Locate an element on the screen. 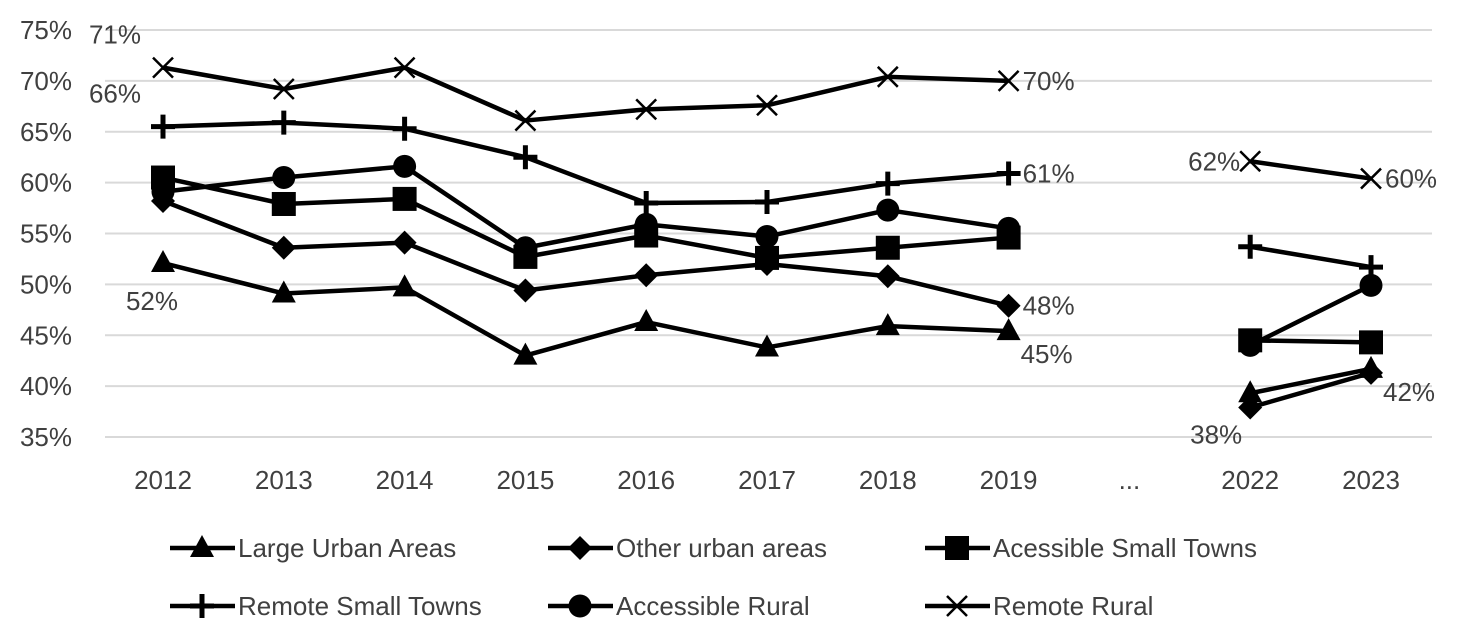 This screenshot has width=1462, height=641. legend-item: Remote Rural is located at coordinates (1039, 606).